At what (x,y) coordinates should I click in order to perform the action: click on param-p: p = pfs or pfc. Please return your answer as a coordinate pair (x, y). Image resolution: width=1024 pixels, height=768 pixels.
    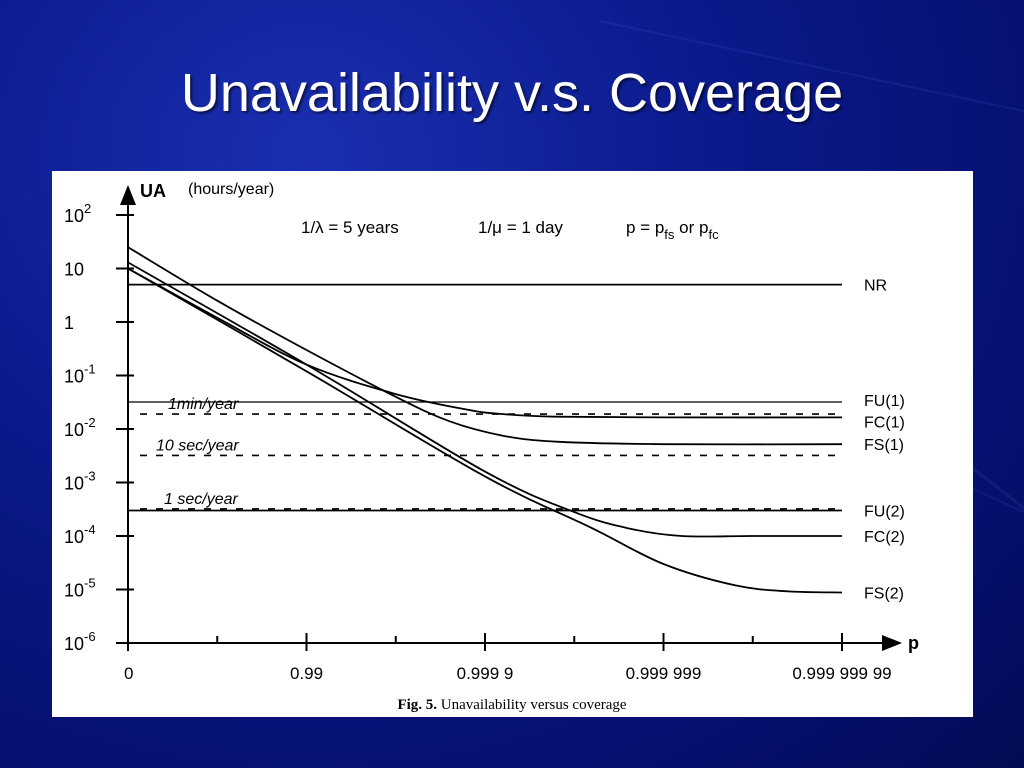
    Looking at the image, I should click on (672, 230).